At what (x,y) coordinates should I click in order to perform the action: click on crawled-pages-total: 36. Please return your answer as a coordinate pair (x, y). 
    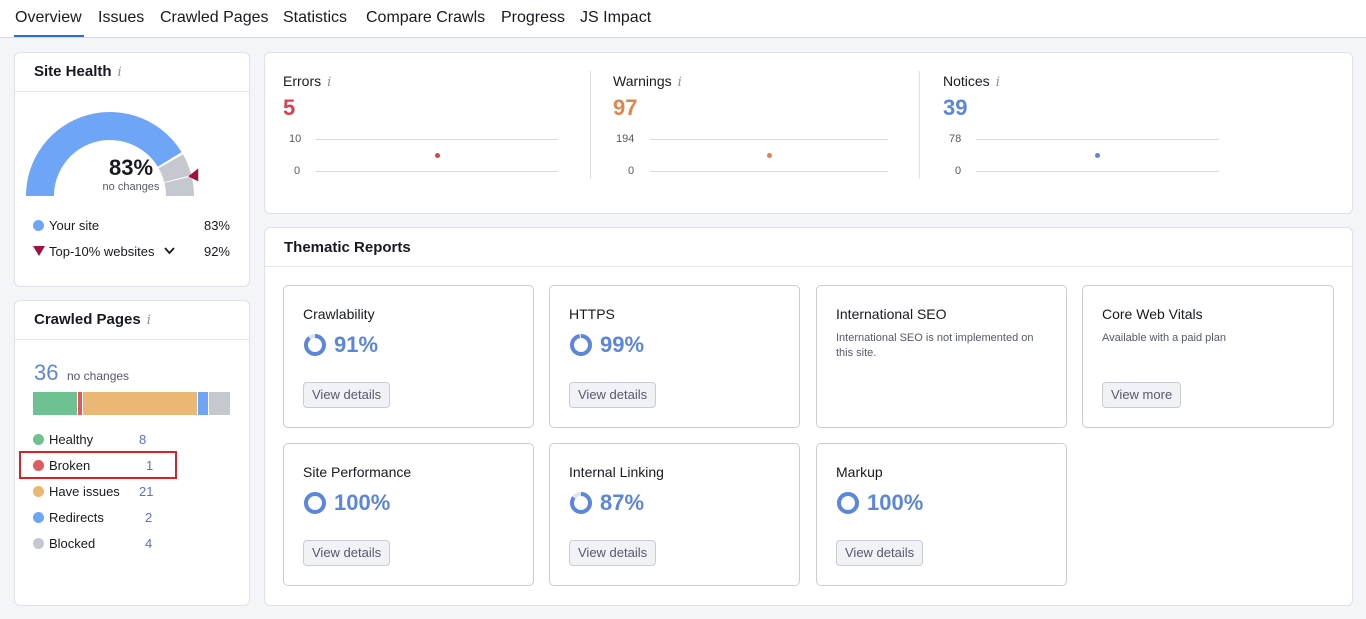
    Looking at the image, I should click on (46, 372).